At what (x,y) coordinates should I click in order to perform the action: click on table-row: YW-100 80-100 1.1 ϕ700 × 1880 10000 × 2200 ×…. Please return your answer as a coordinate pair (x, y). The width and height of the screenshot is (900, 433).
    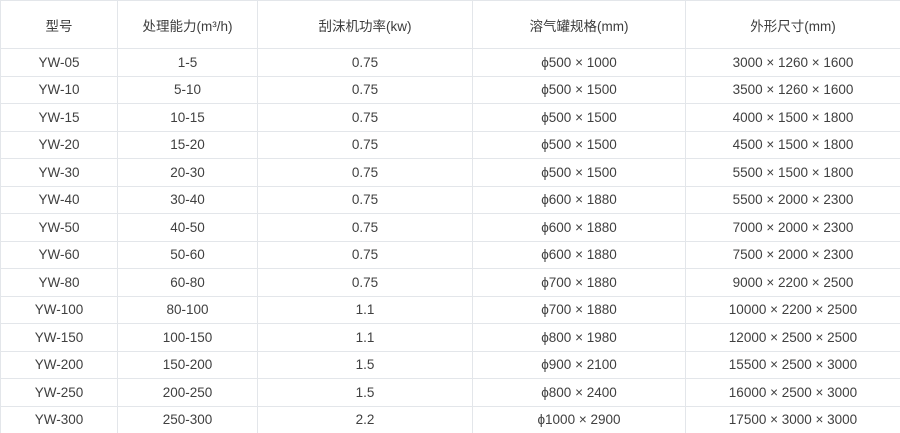
    Looking at the image, I should click on (450, 309).